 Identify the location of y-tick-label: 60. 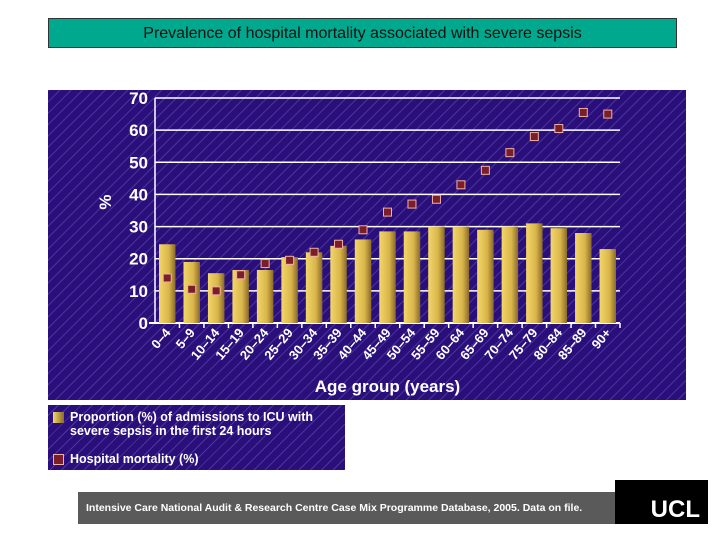
(138, 130).